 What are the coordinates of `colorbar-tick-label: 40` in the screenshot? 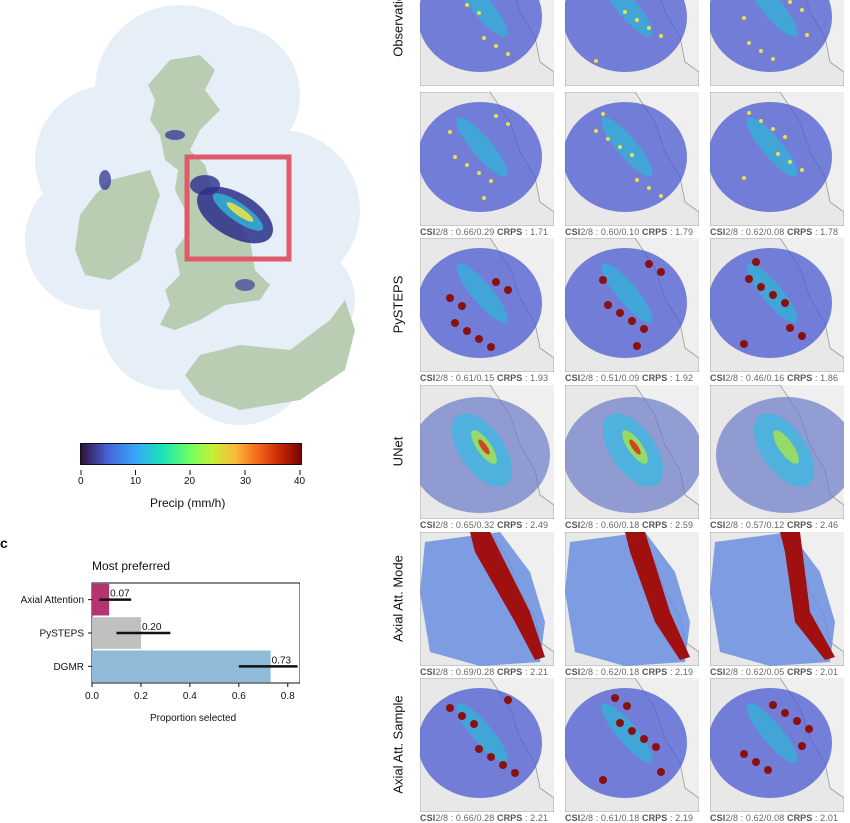 It's located at (300, 481).